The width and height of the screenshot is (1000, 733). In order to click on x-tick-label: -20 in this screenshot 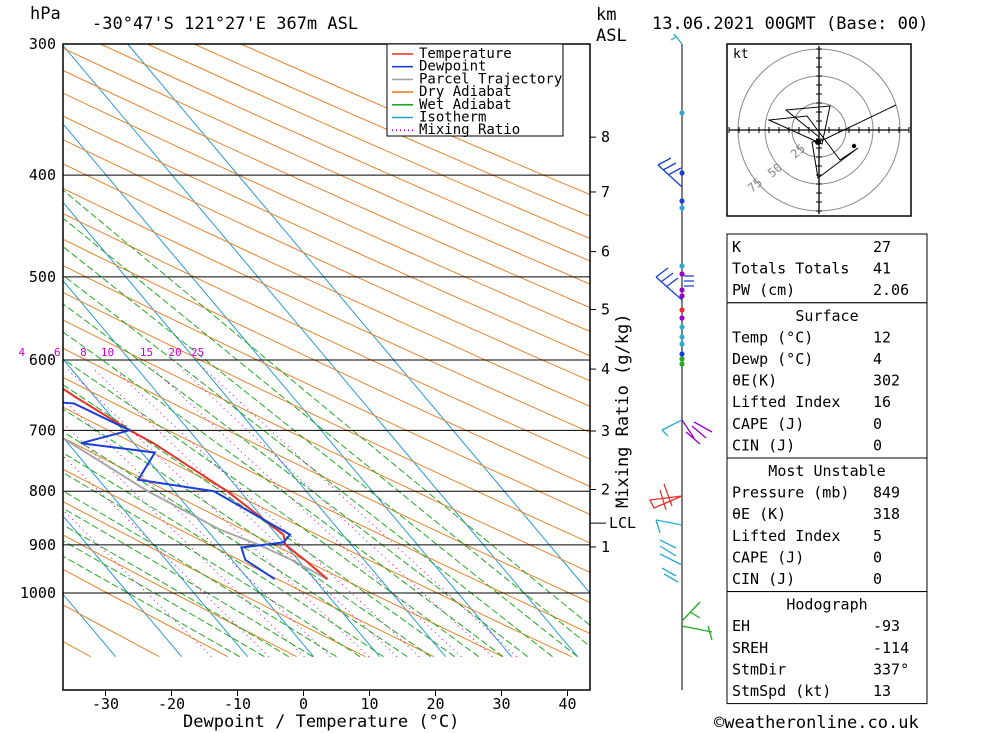, I will do `click(171, 704)`.